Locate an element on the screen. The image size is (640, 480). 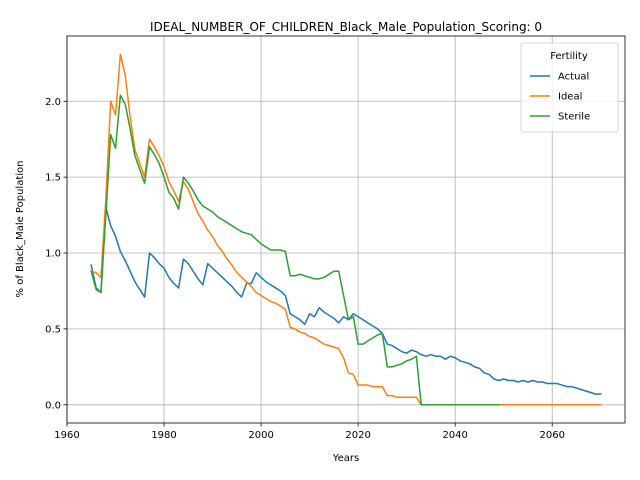
legend-items: Actual Ideal Sterile is located at coordinates (560, 97).